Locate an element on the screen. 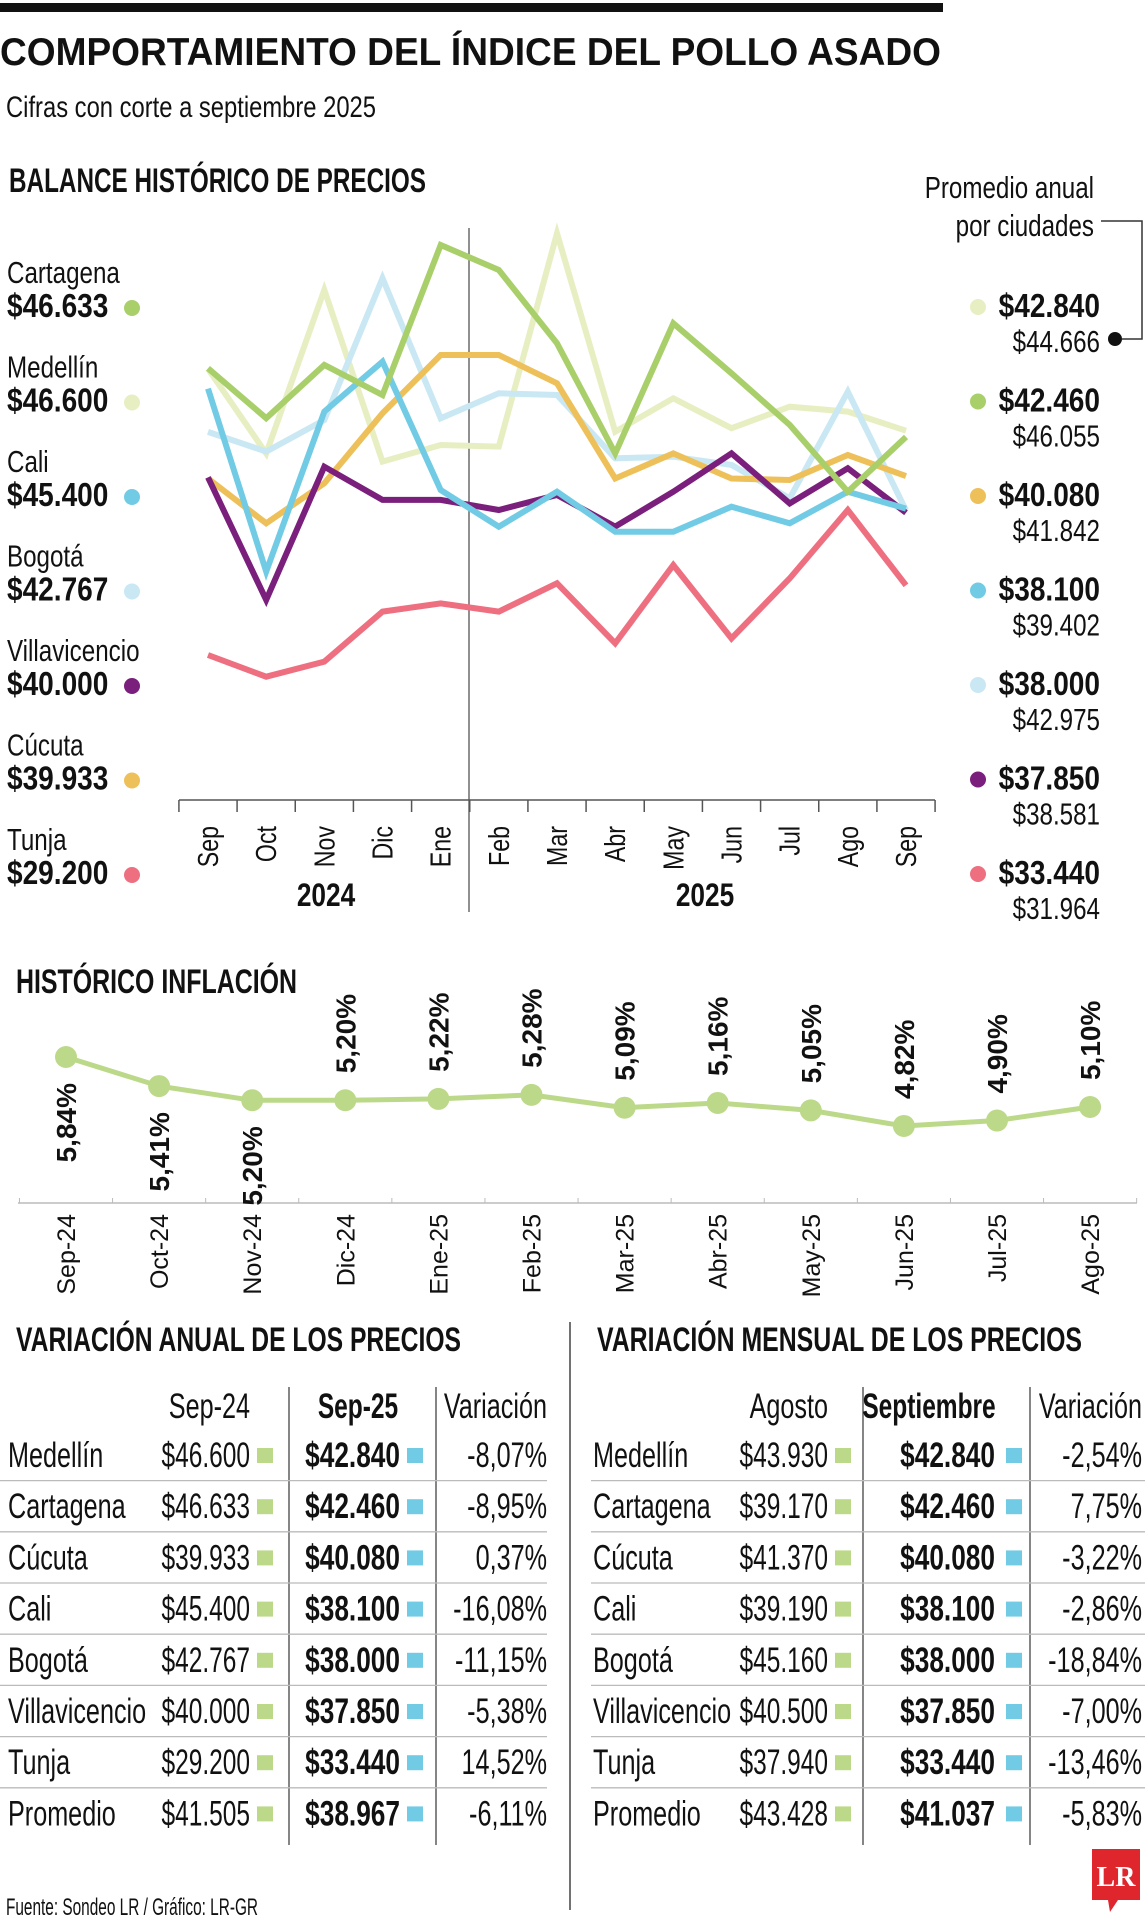 This screenshot has height=1920, width=1145. city-cell: Medellín is located at coordinates (55, 1455).